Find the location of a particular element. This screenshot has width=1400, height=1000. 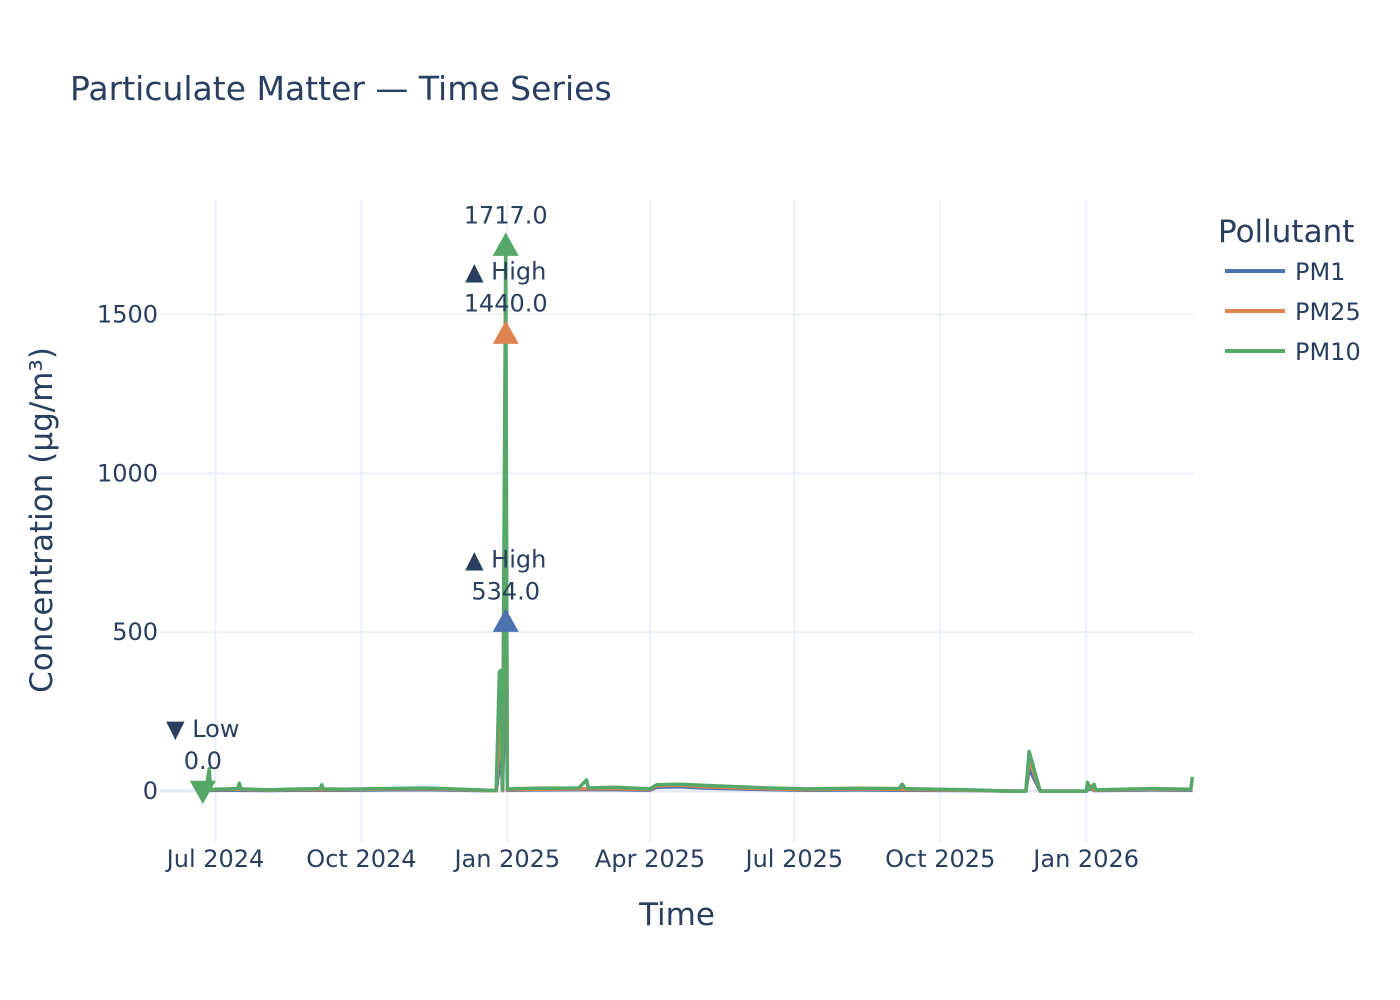

annotation-label: 0.0 is located at coordinates (203, 761).